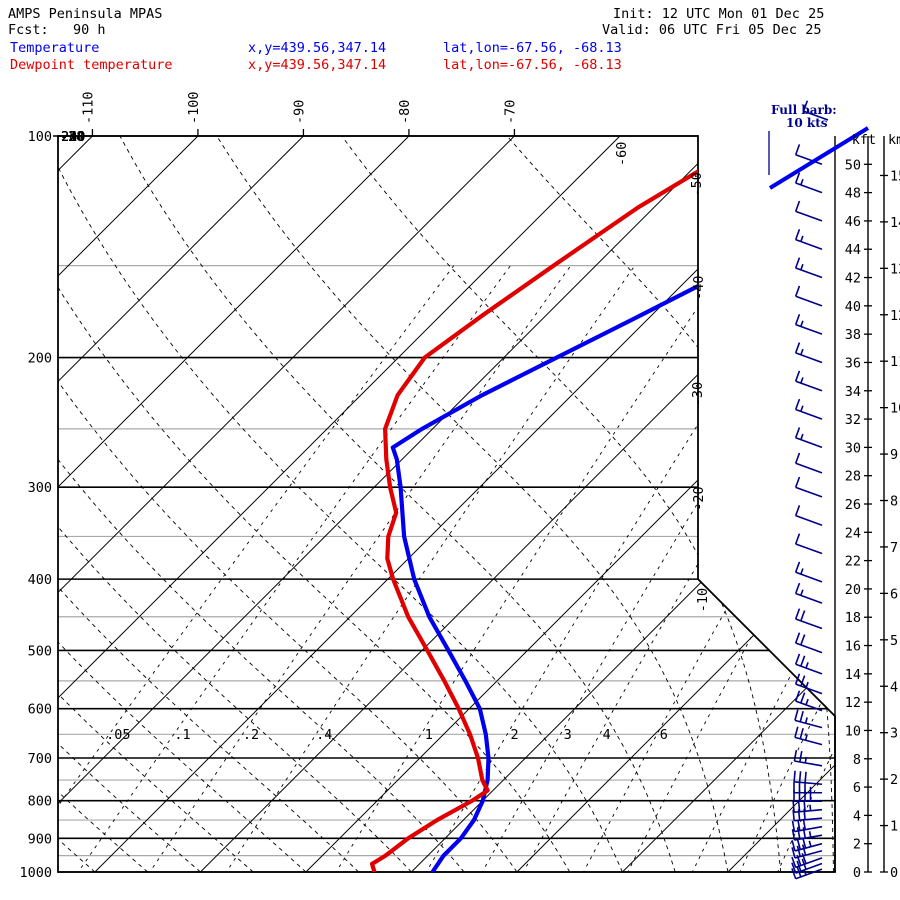 This screenshot has height=900, width=900. I want to click on barb-legend-line2: 10 kts, so click(807, 123).